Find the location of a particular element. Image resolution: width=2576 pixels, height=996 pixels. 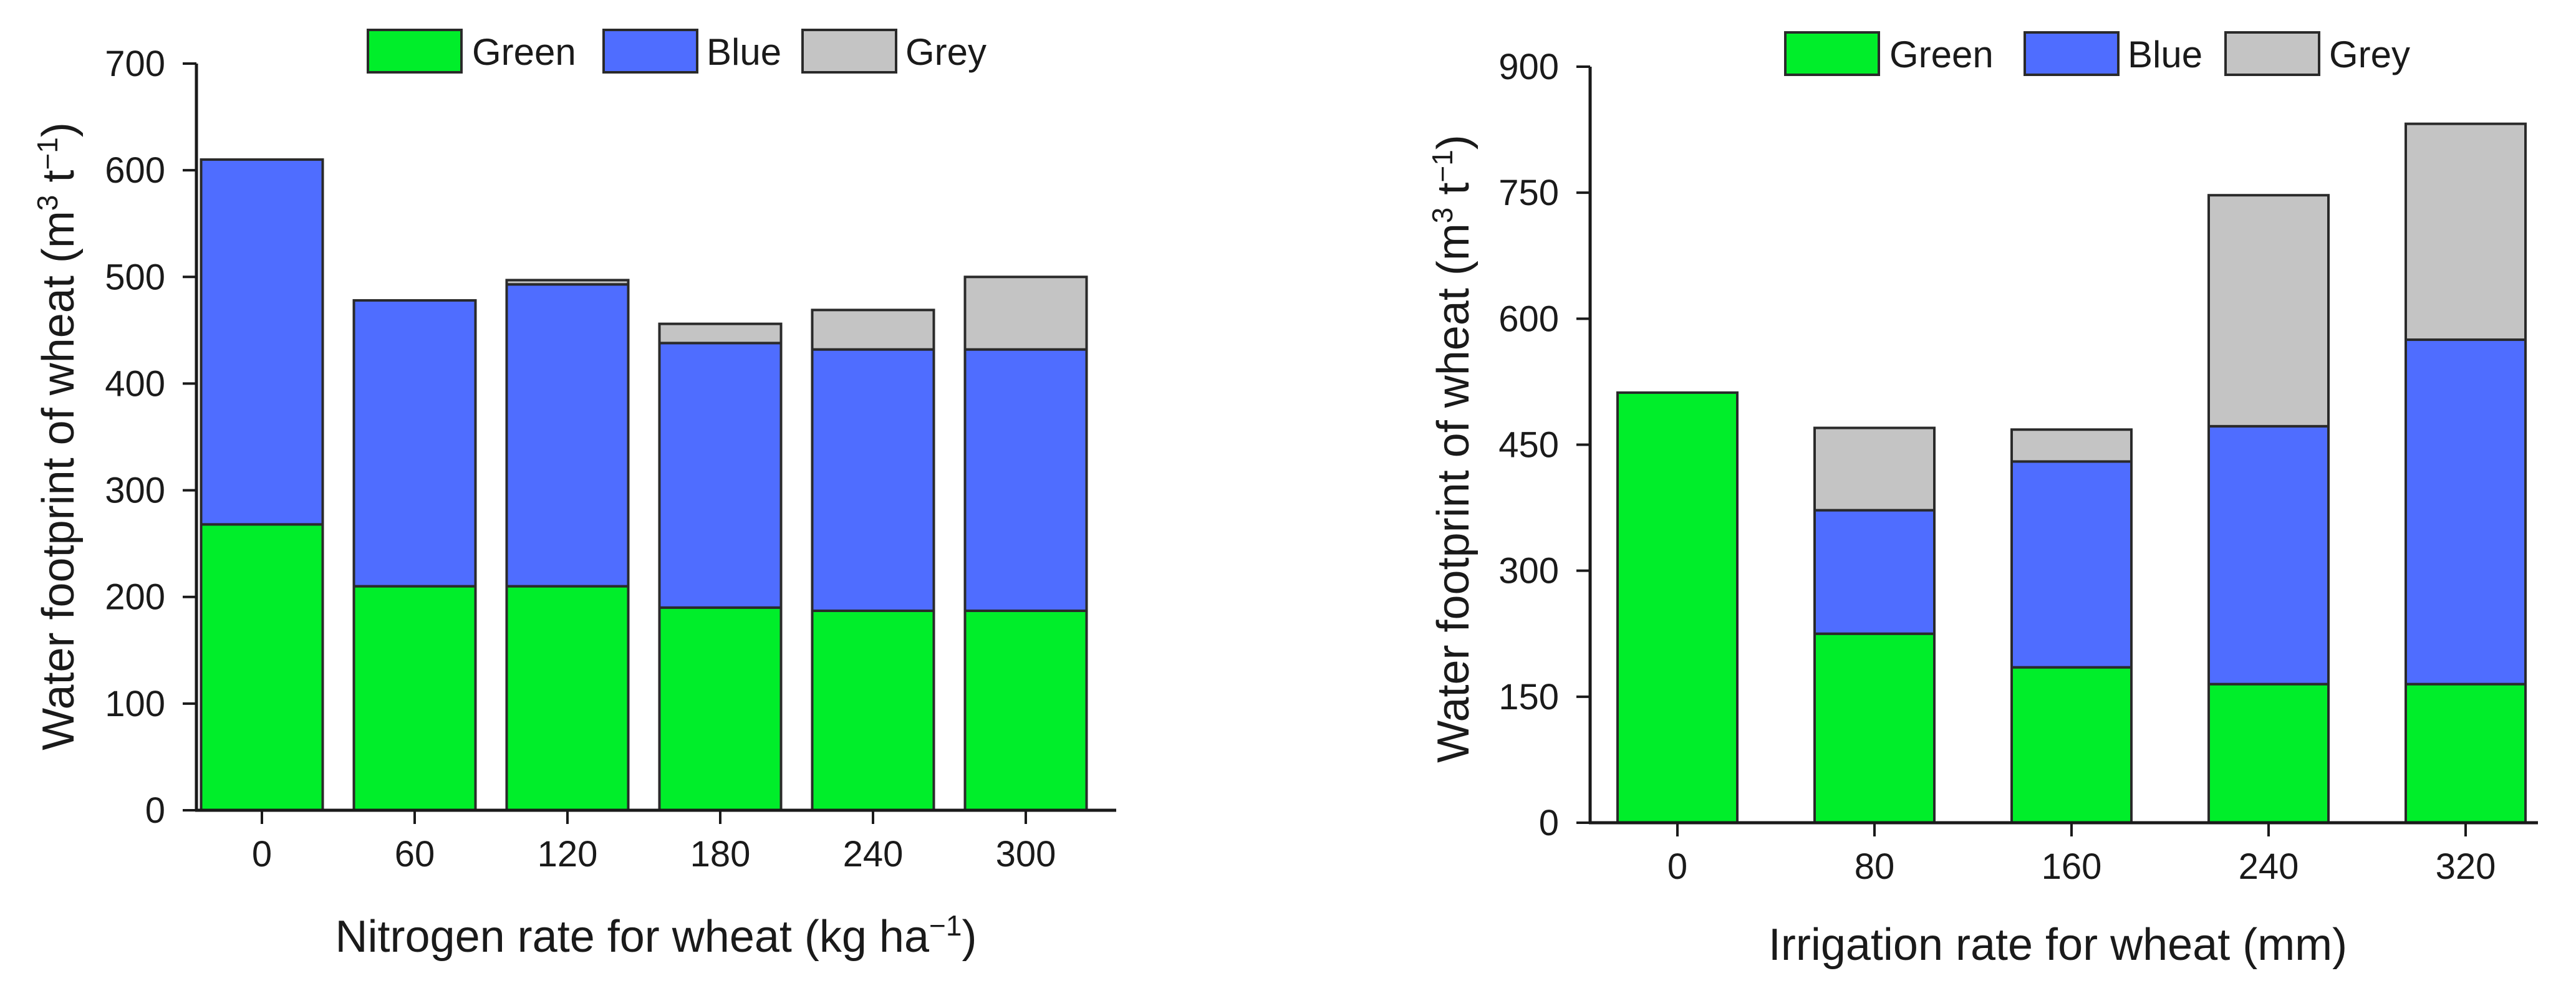

x-tick-label-300: 300 is located at coordinates (1026, 854).